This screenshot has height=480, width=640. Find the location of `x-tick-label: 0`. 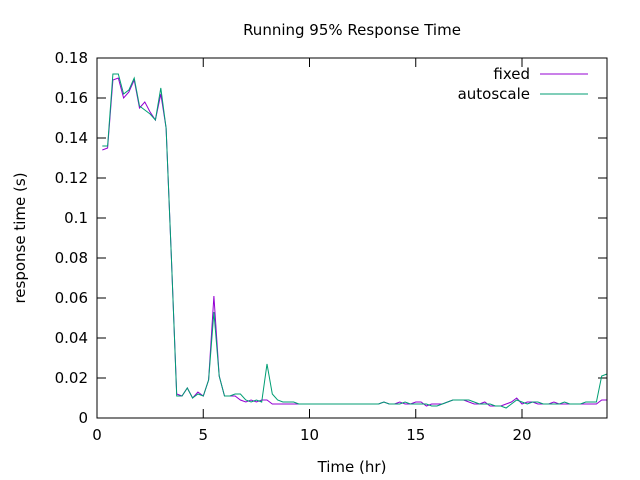

x-tick-label: 0 is located at coordinates (97, 435).